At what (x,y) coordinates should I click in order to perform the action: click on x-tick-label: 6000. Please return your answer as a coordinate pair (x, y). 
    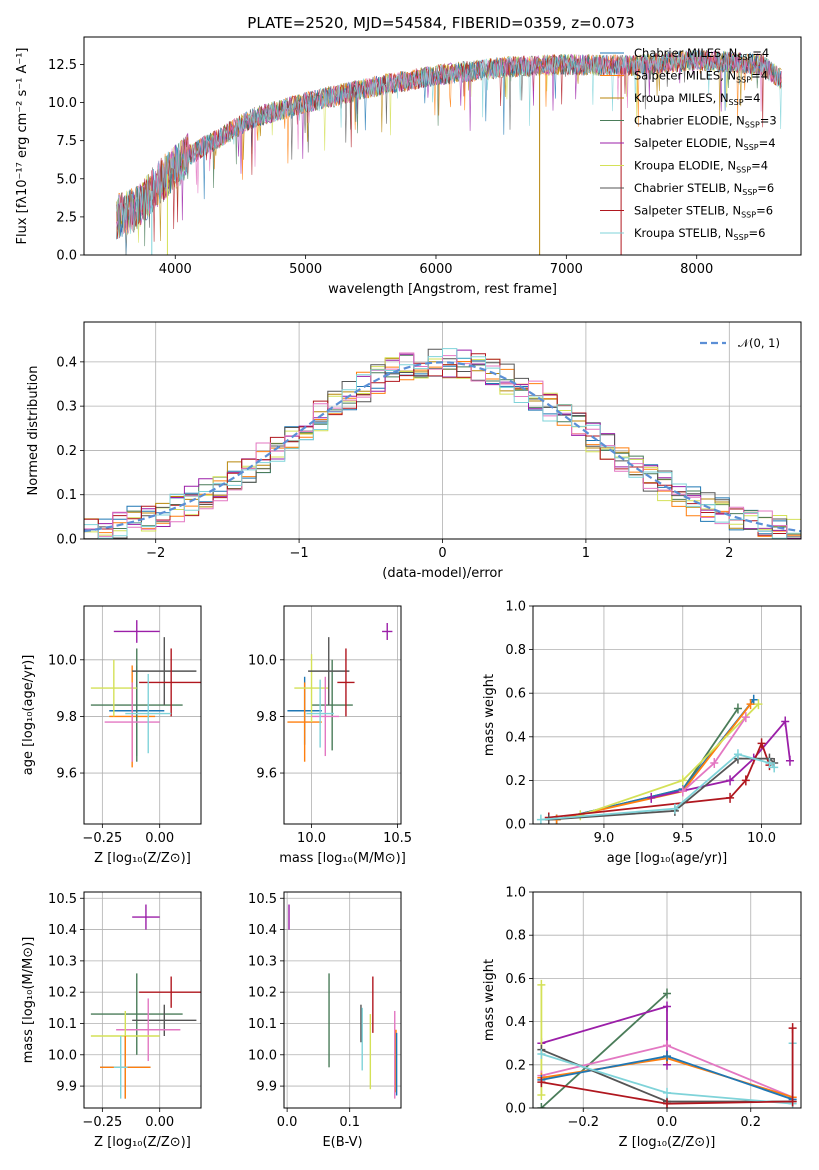
    Looking at the image, I should click on (435, 269).